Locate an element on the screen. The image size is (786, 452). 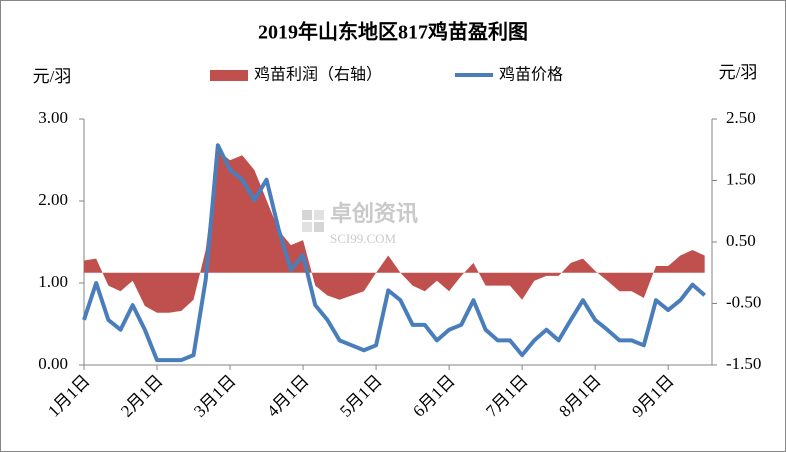
y2-tick-label: 2.50 is located at coordinates (741, 117).